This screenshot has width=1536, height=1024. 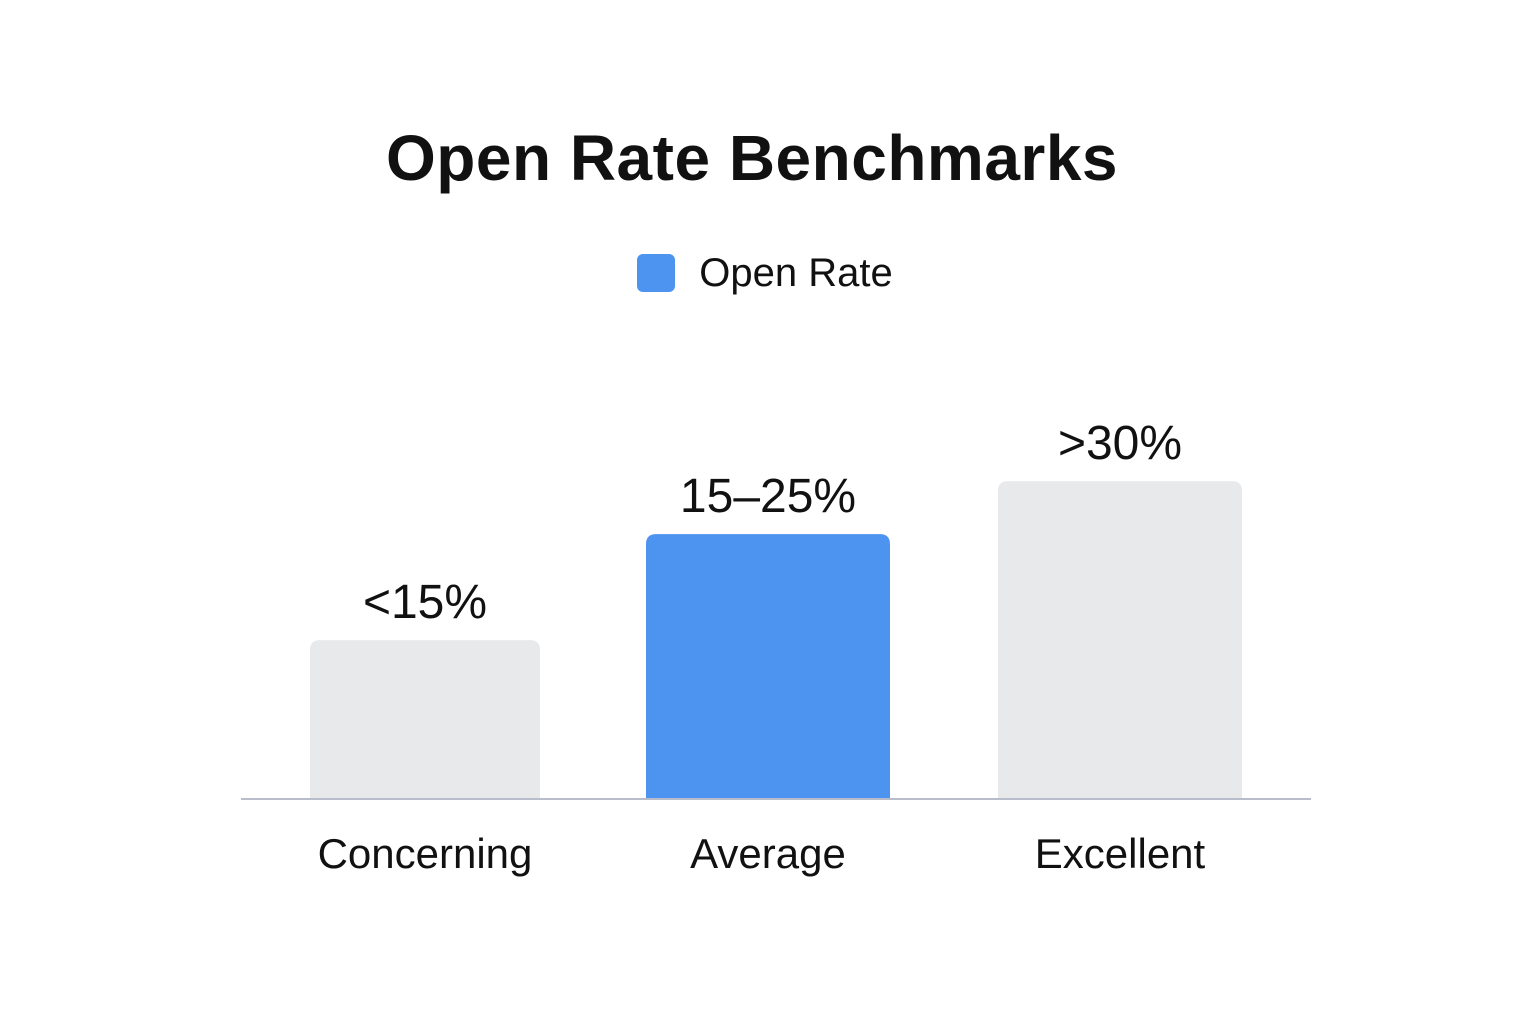 I want to click on legend-label-open-rate: Open Rate, so click(x=796, y=273).